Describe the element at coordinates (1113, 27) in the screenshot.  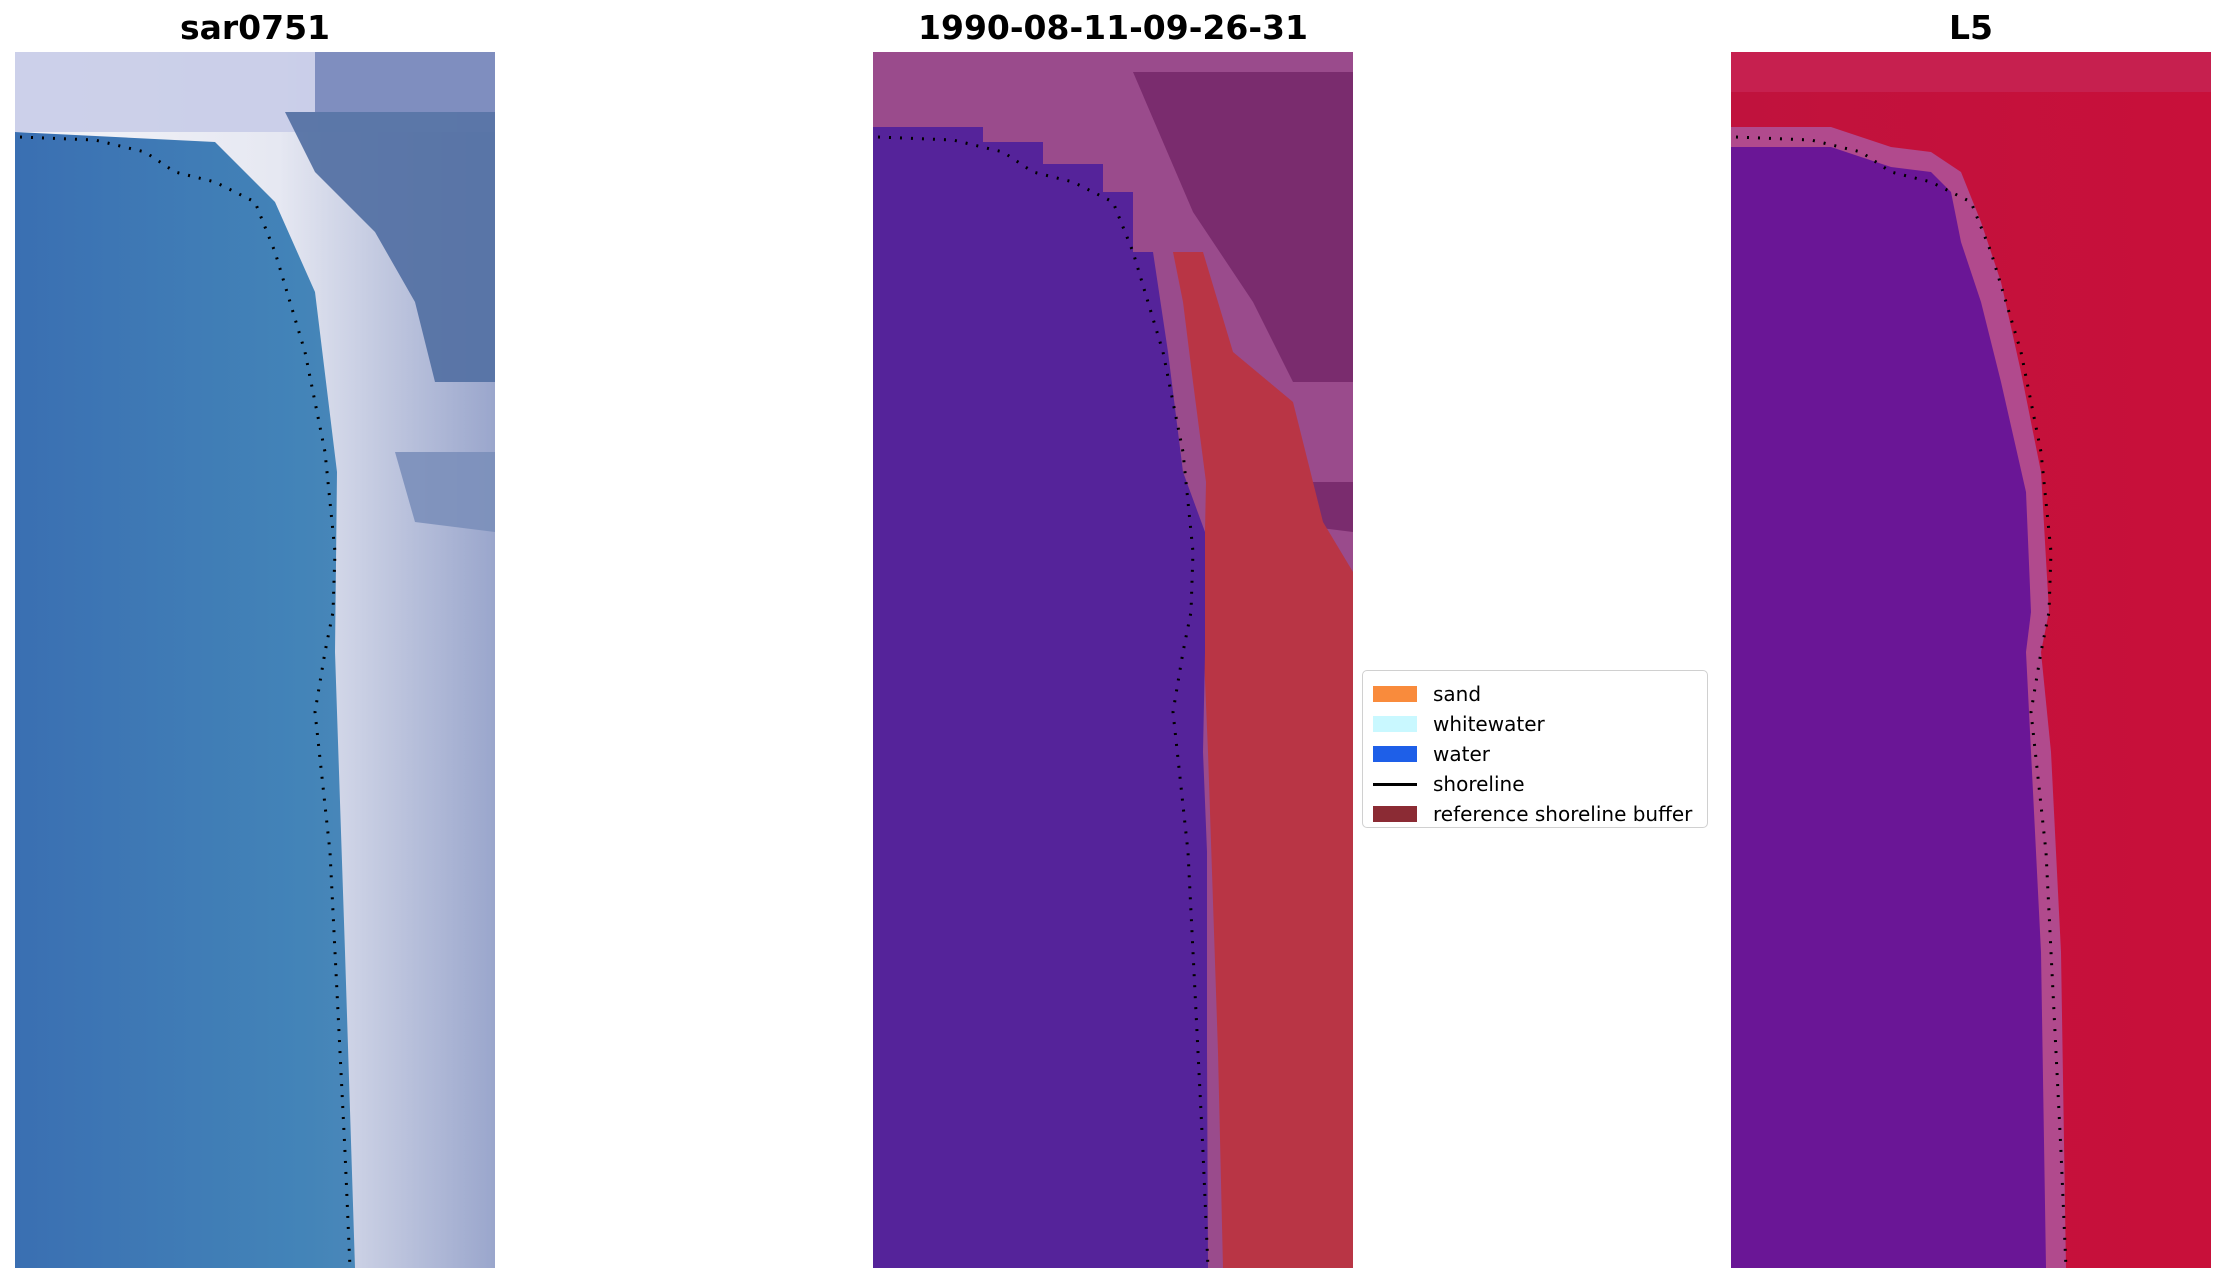
I see `panel-title-classification: 1990-08-11-09-26-31` at that location.